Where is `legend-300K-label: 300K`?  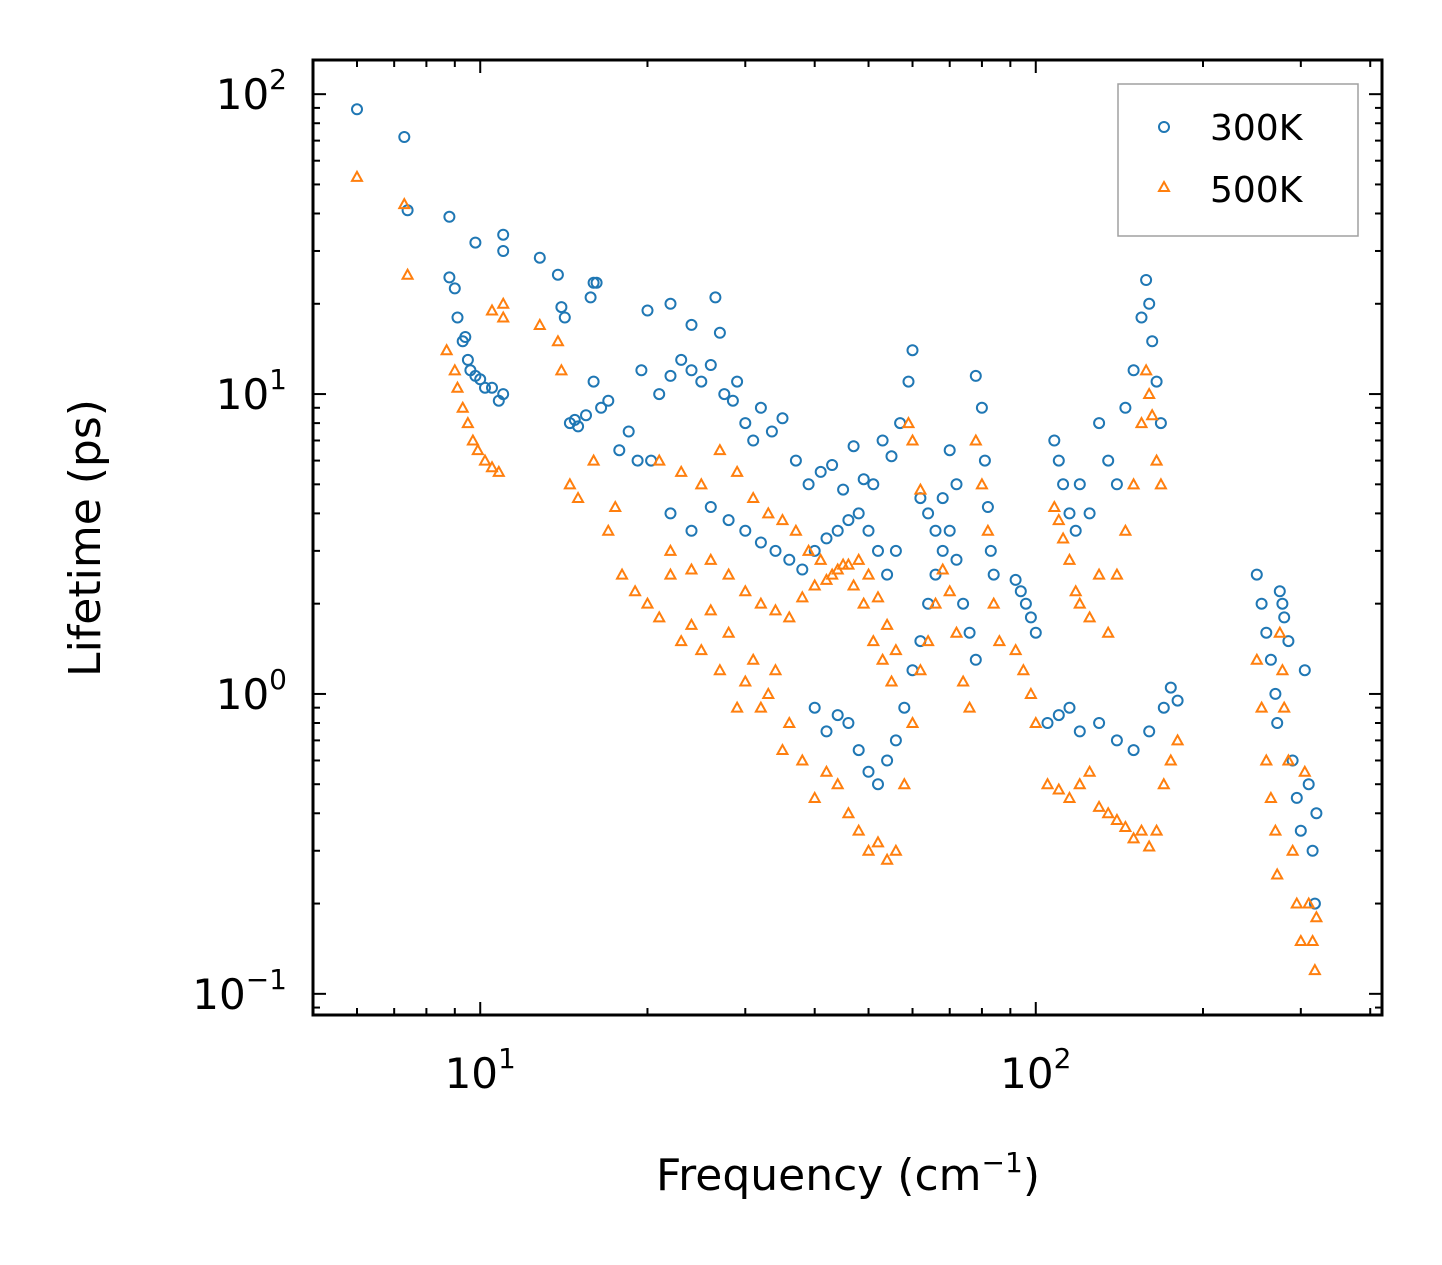 legend-300K-label: 300K is located at coordinates (1257, 128).